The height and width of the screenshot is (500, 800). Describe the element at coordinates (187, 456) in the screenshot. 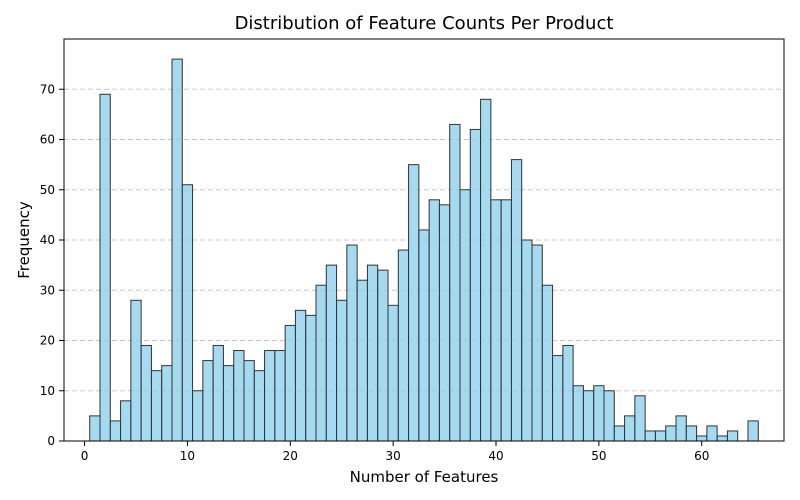

I see `x-tick-label-10: 10` at that location.